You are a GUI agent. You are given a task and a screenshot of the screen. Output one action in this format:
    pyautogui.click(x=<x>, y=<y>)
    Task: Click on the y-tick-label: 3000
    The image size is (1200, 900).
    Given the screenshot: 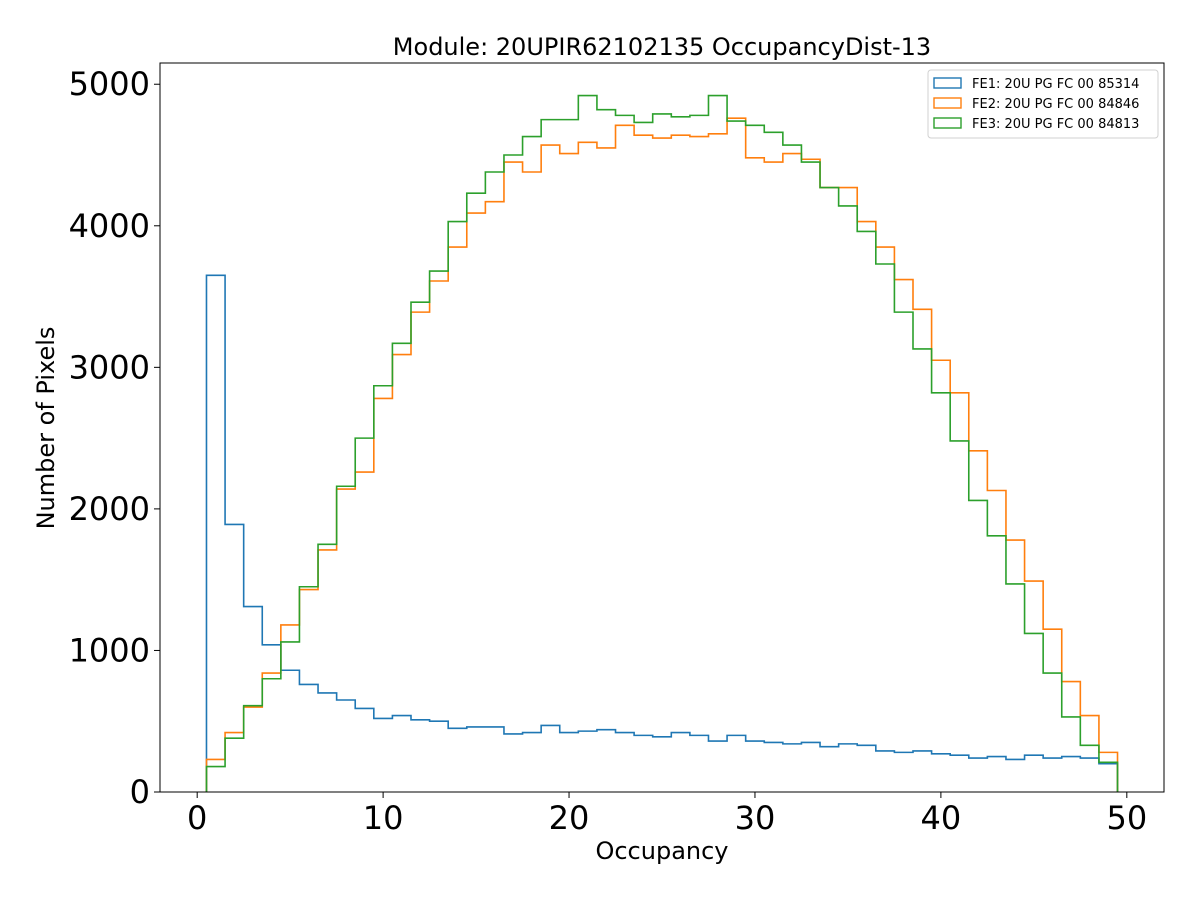 What is the action you would take?
    pyautogui.click(x=109, y=367)
    